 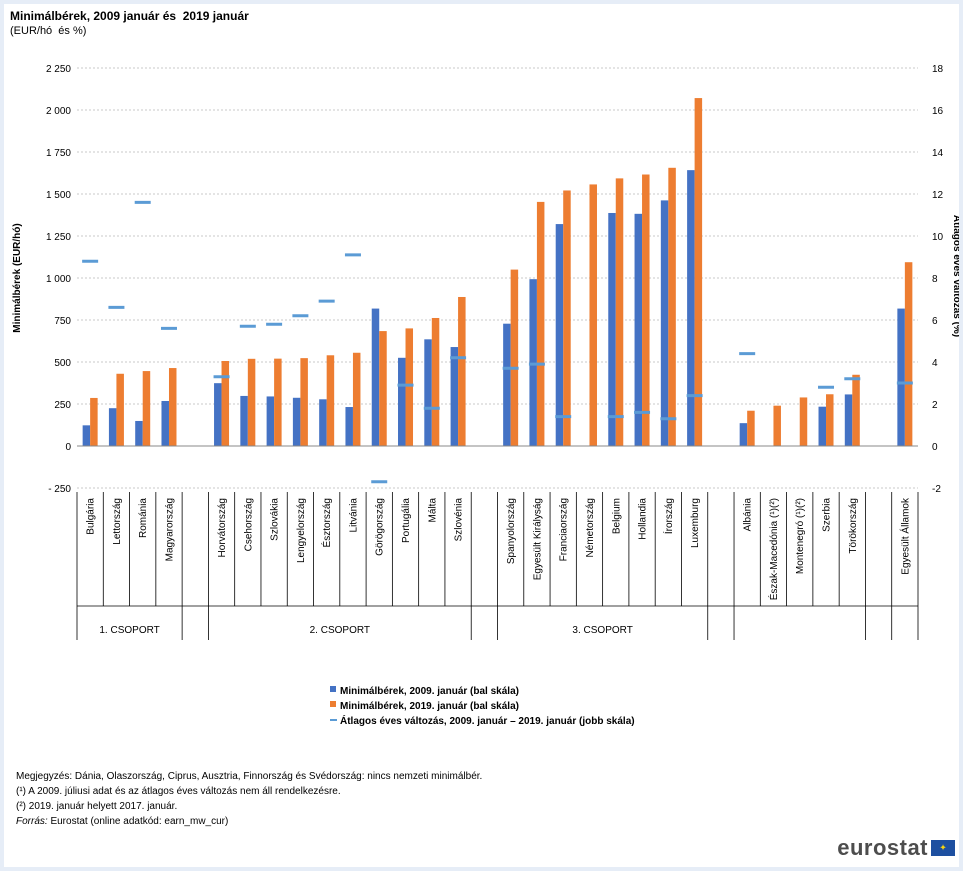 I want to click on category-label: Görögország, so click(x=380, y=527).